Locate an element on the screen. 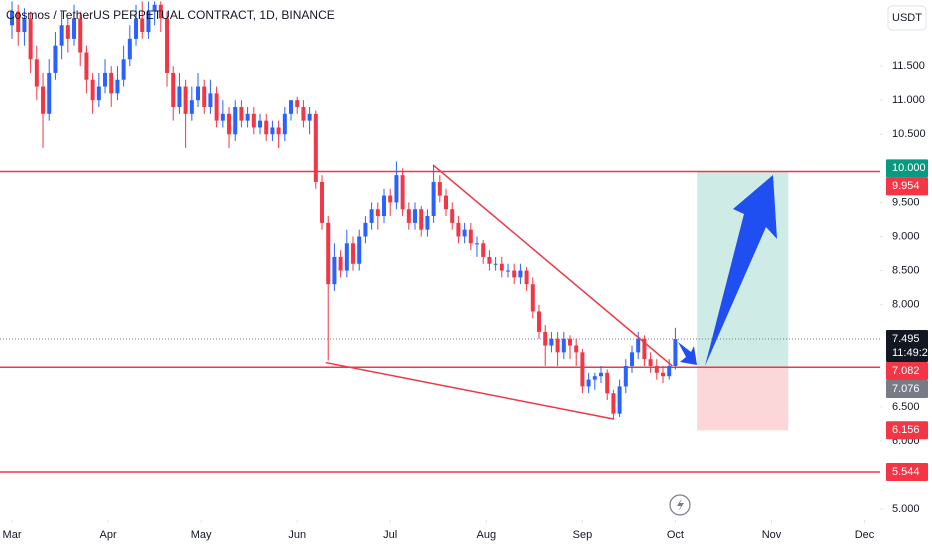 The width and height of the screenshot is (932, 550). x-tick-label: Apr is located at coordinates (108, 535).